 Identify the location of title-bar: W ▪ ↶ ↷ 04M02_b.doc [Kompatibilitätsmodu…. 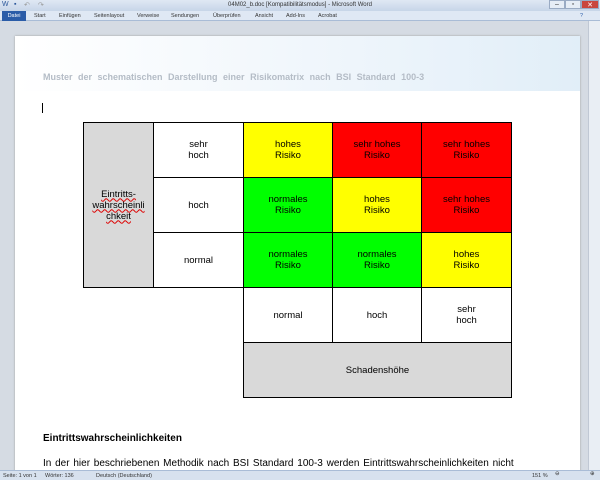
(300, 5).